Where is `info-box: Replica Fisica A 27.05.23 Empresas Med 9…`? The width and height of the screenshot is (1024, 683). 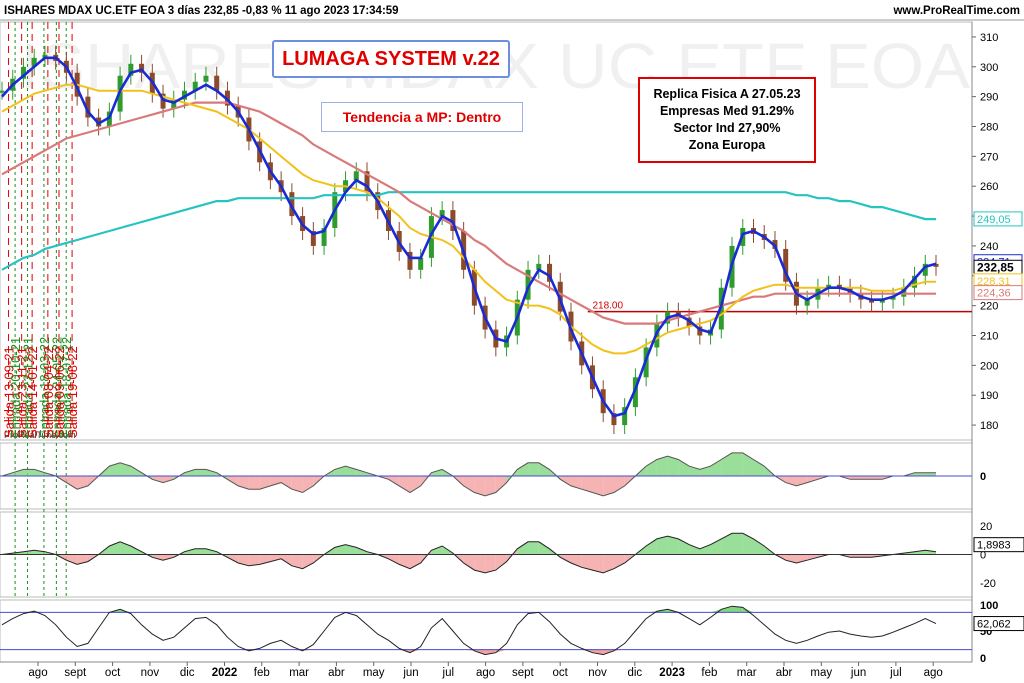
info-box: Replica Fisica A 27.05.23 Empresas Med 9… is located at coordinates (727, 120).